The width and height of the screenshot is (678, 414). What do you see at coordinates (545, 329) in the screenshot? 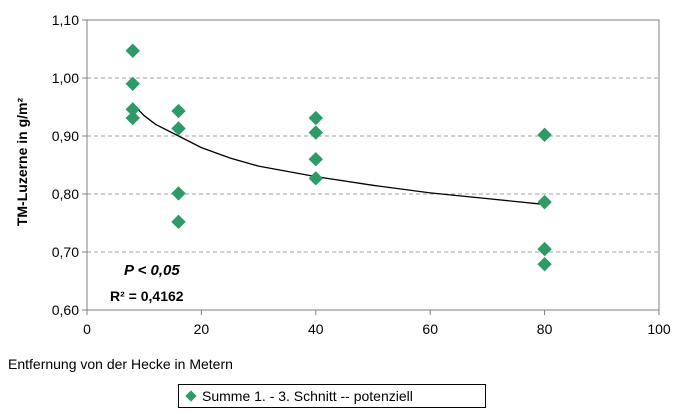
I see `x-tick-label: 80` at bounding box center [545, 329].